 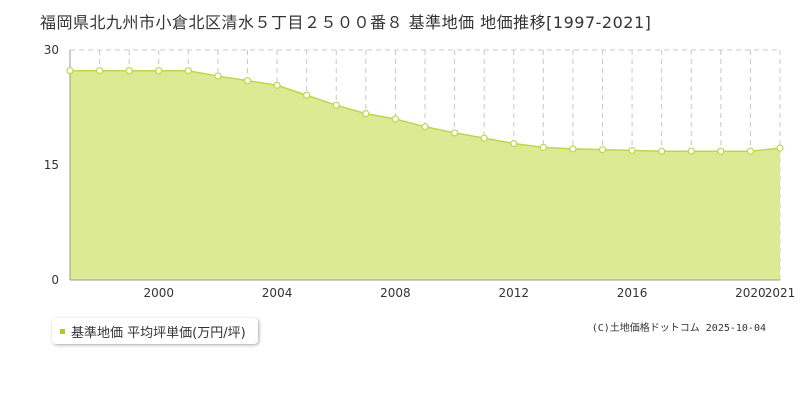 What do you see at coordinates (51, 165) in the screenshot?
I see `y-tick-label: 15` at bounding box center [51, 165].